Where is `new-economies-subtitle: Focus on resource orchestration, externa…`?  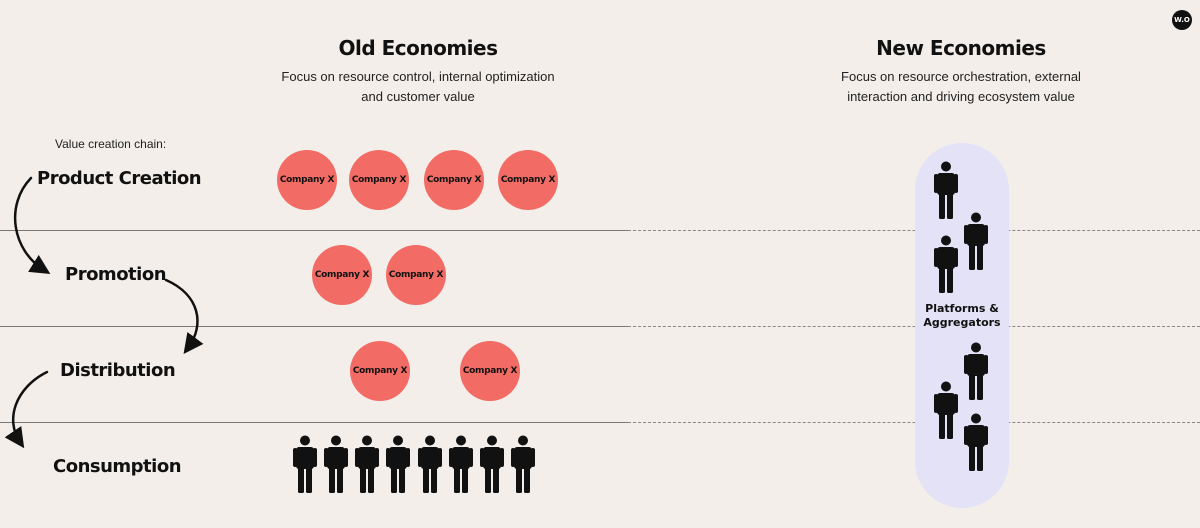 new-economies-subtitle: Focus on resource orchestration, externa… is located at coordinates (961, 87).